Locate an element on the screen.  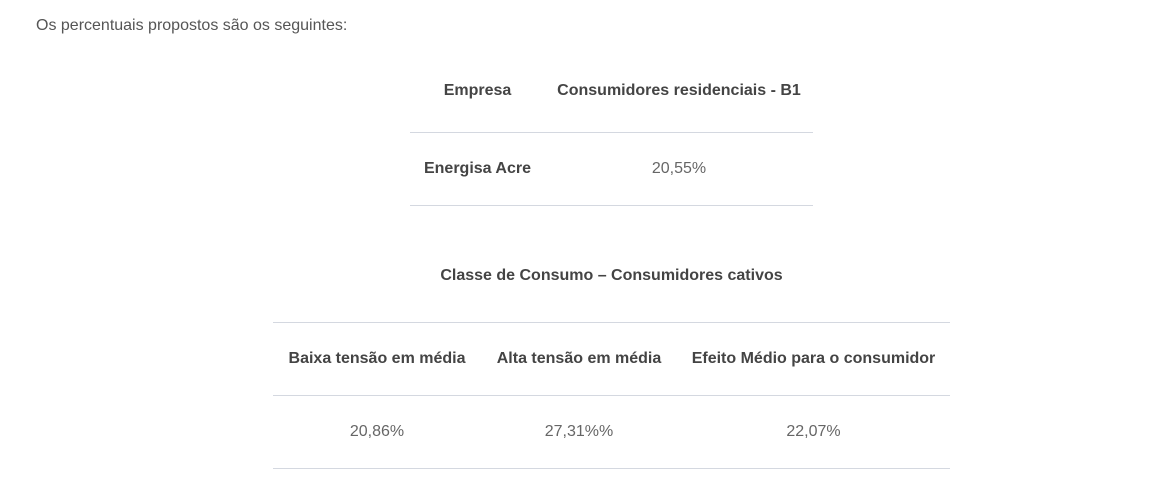
table-row: Energisa Acre 20,55% is located at coordinates (611, 169).